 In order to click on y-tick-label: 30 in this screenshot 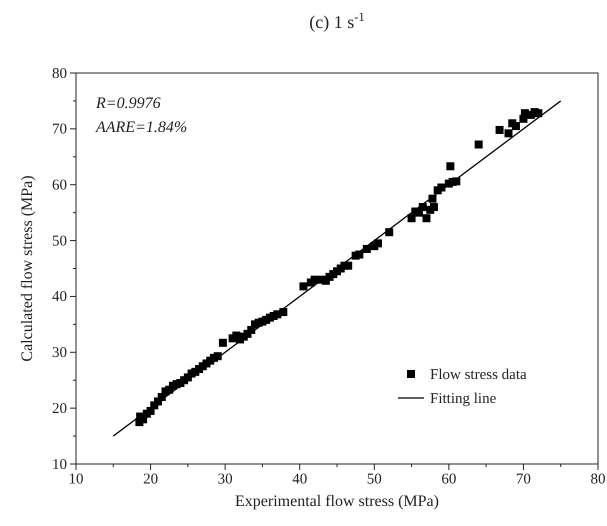, I will do `click(59, 353)`.